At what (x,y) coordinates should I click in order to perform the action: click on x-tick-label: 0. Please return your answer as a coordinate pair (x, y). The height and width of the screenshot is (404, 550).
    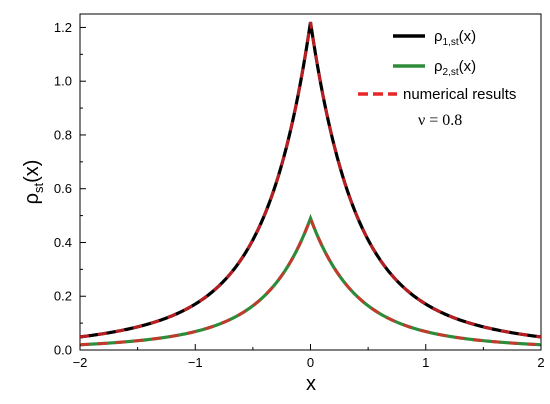
    Looking at the image, I should click on (310, 362).